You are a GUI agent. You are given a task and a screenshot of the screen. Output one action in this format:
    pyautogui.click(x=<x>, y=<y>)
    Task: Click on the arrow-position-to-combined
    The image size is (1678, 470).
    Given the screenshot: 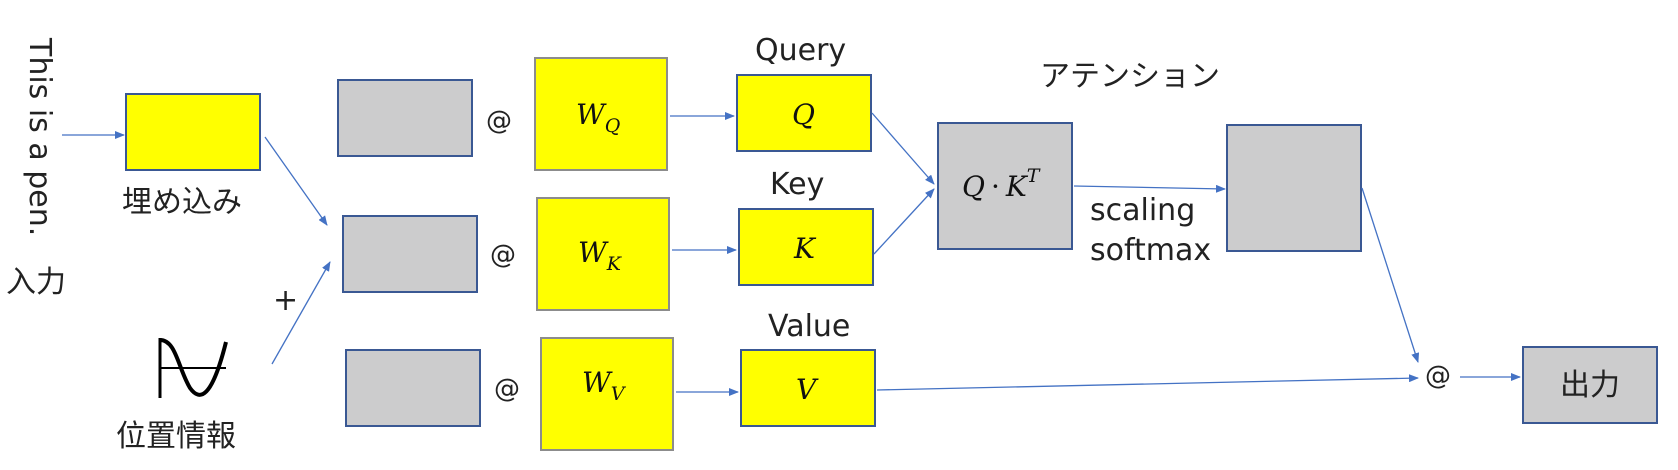 What is the action you would take?
    pyautogui.click(x=301, y=313)
    